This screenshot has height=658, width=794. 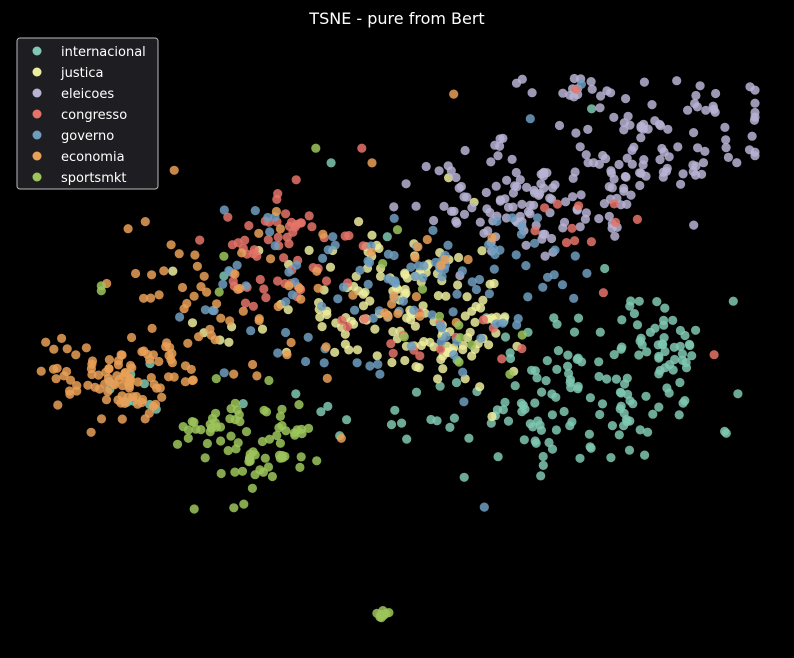 I want to click on legend-entry-justica: justica, so click(x=67, y=73).